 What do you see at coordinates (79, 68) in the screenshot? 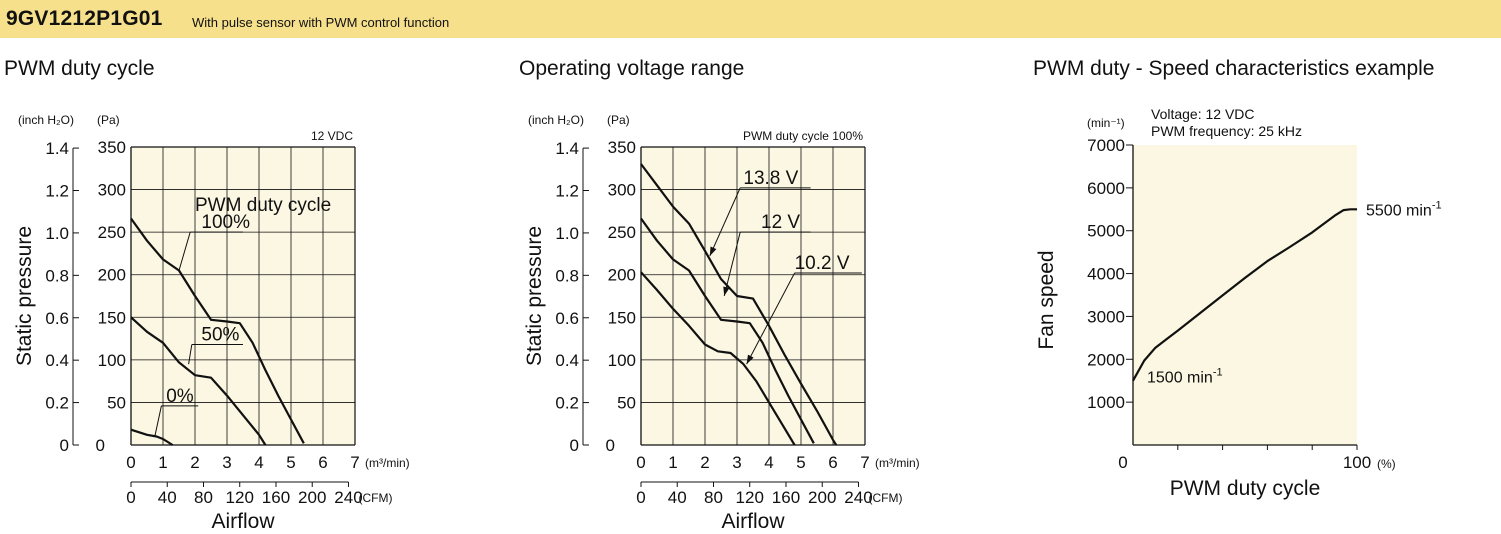
I see `chart1-title: PWM duty cycle` at bounding box center [79, 68].